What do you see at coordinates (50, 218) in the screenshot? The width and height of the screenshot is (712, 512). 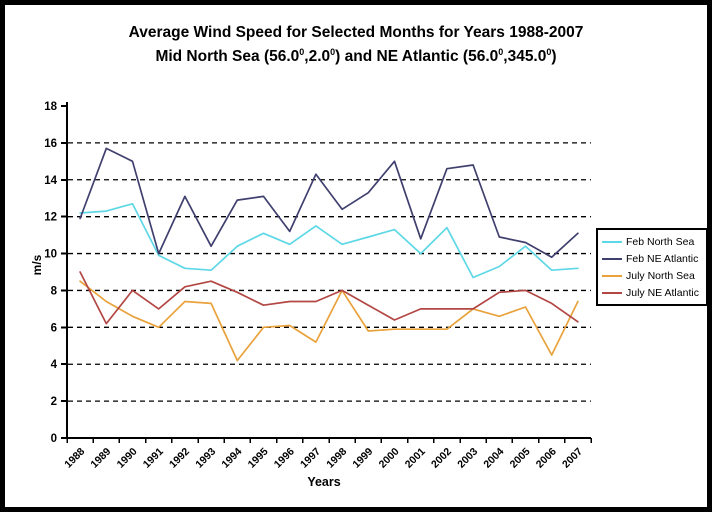 I see `y-tick-label: 12` at bounding box center [50, 218].